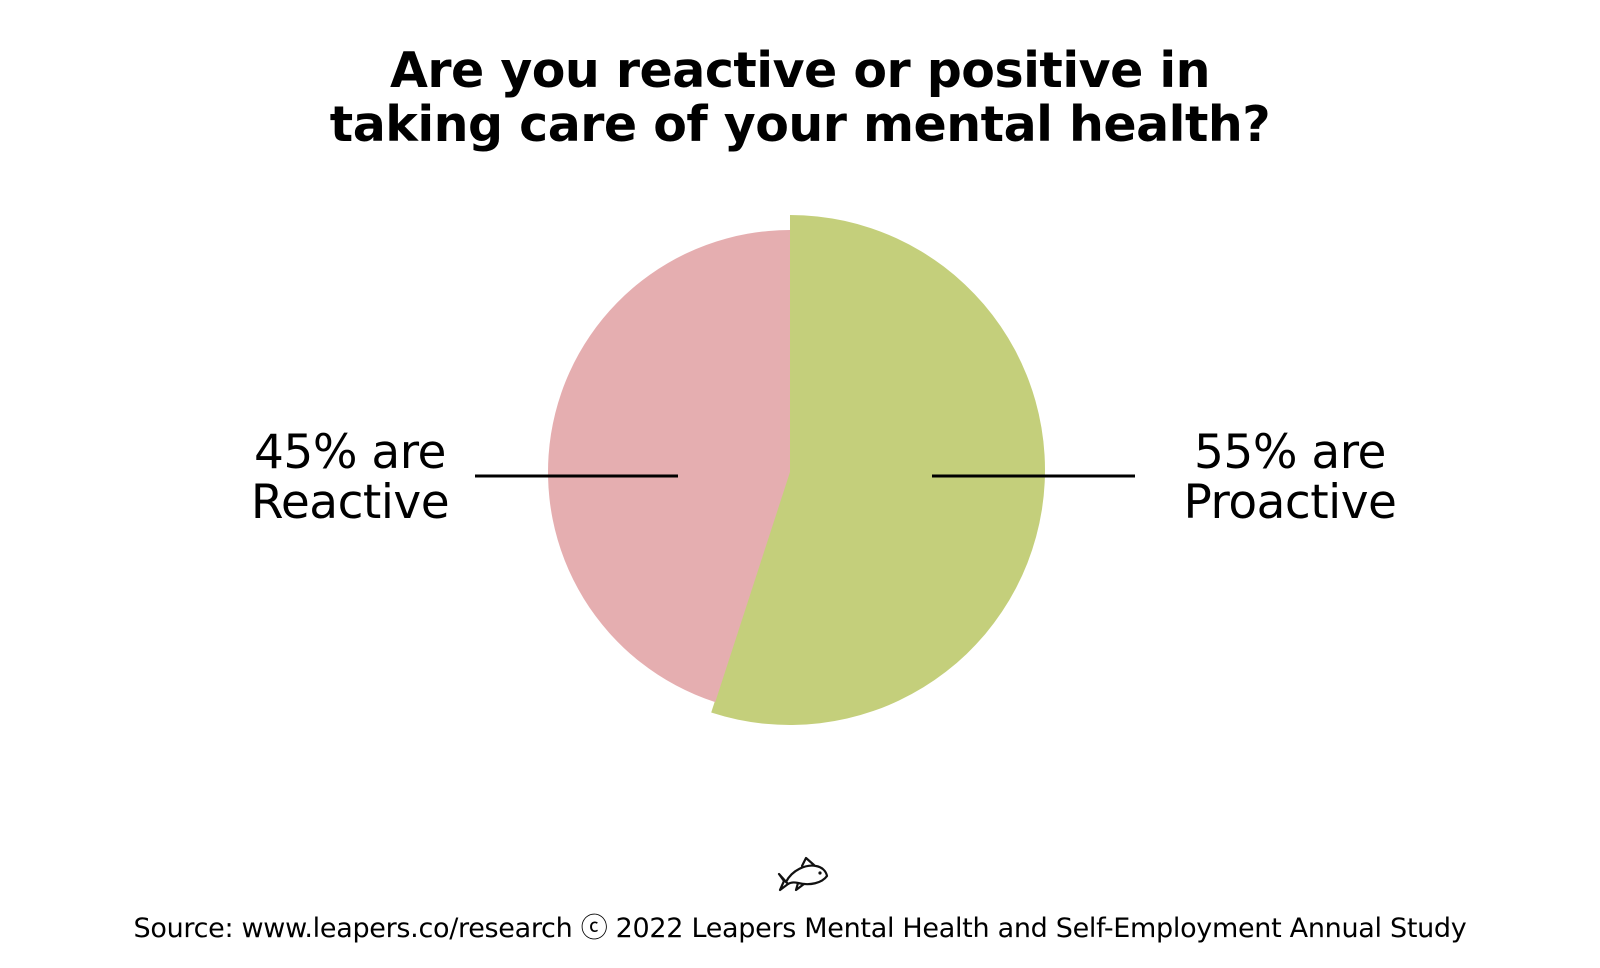 Image resolution: width=1600 pixels, height=968 pixels. What do you see at coordinates (1290, 502) in the screenshot?
I see `slice-label-proactive-line-2: Proactive` at bounding box center [1290, 502].